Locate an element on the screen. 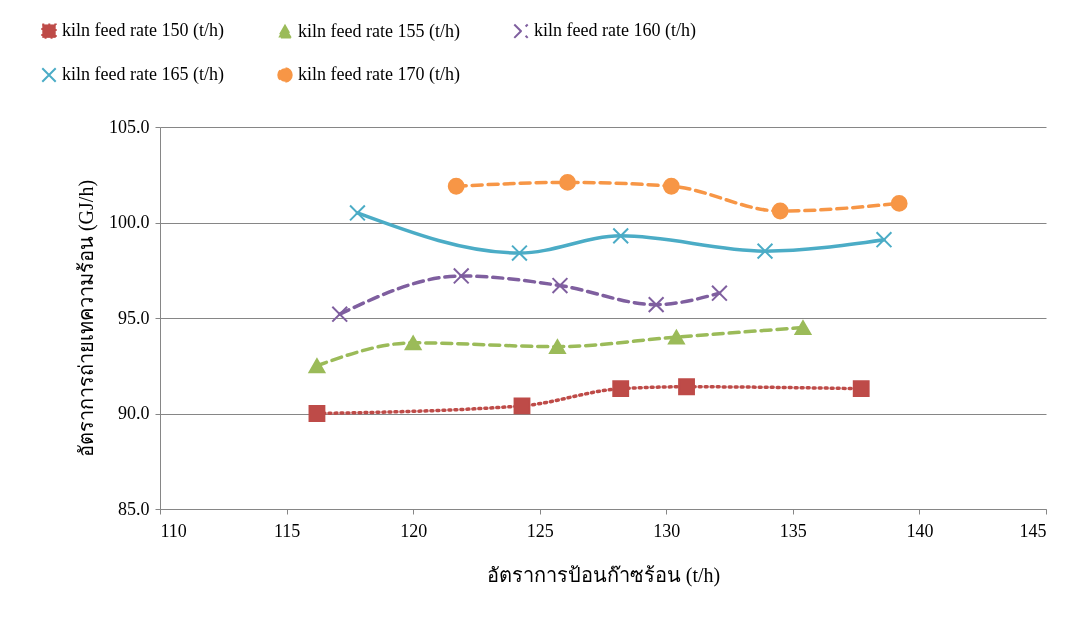  y-tick-label: 95.0 is located at coordinates (134, 317).